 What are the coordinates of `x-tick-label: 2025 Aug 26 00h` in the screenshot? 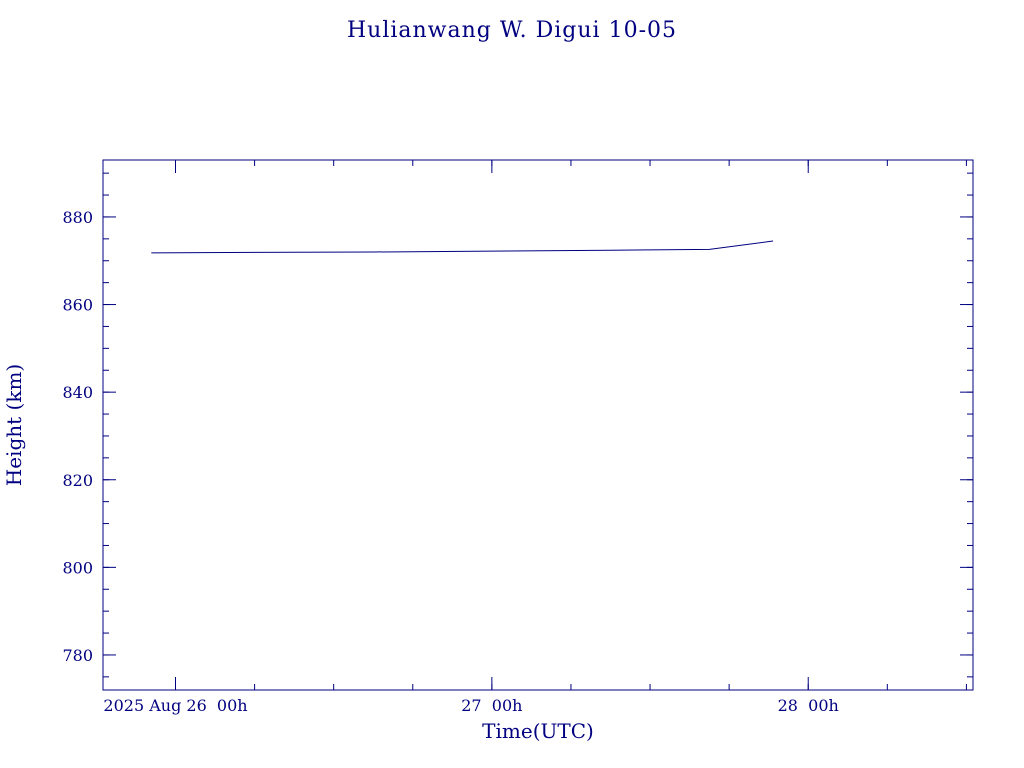 It's located at (175, 705).